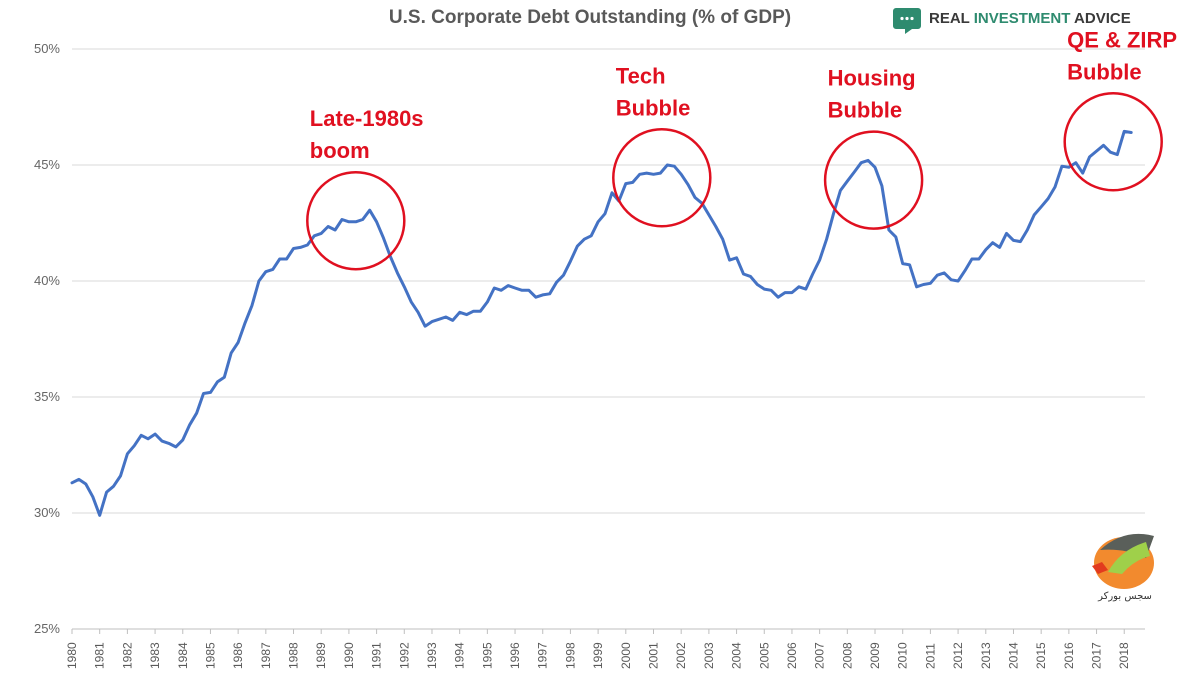 The image size is (1200, 675). What do you see at coordinates (820, 655) in the screenshot?
I see `x-tick-label-2007: 2007` at bounding box center [820, 655].